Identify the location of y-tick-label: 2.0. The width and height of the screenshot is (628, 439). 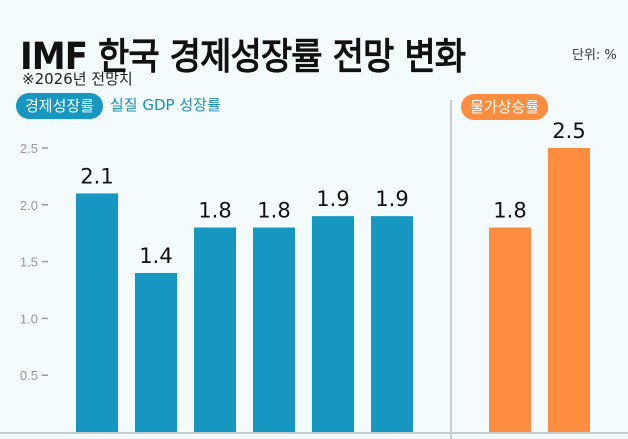
(29, 205).